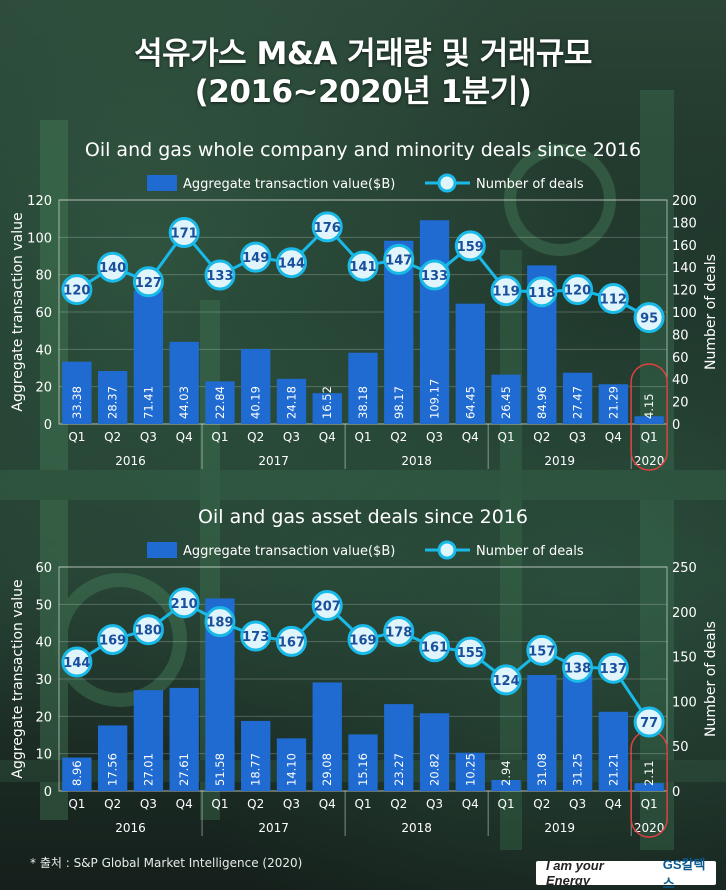  I want to click on bar-value-label: 84.96, so click(542, 402).